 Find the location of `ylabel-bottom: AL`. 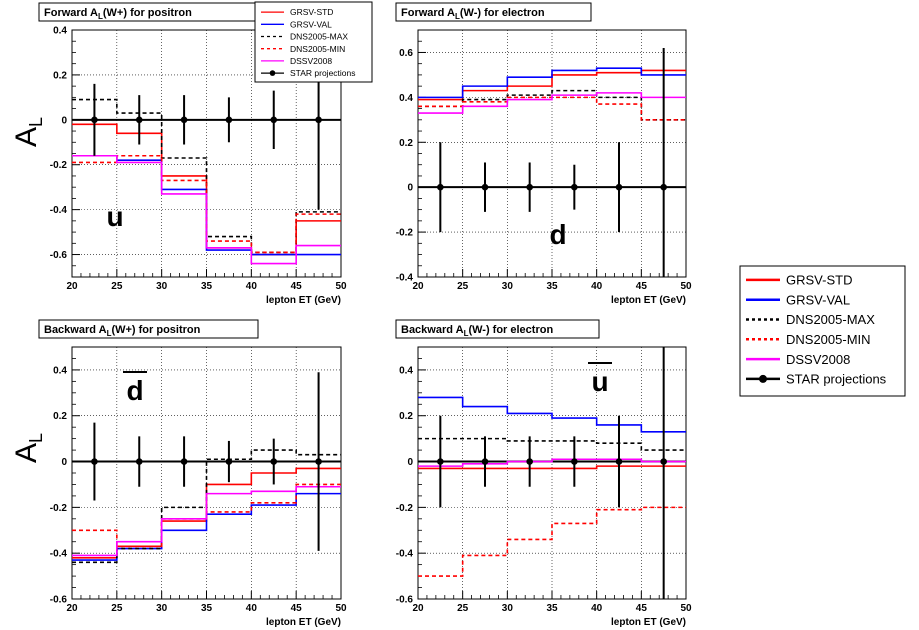

ylabel-bottom: AL is located at coordinates (28, 448).